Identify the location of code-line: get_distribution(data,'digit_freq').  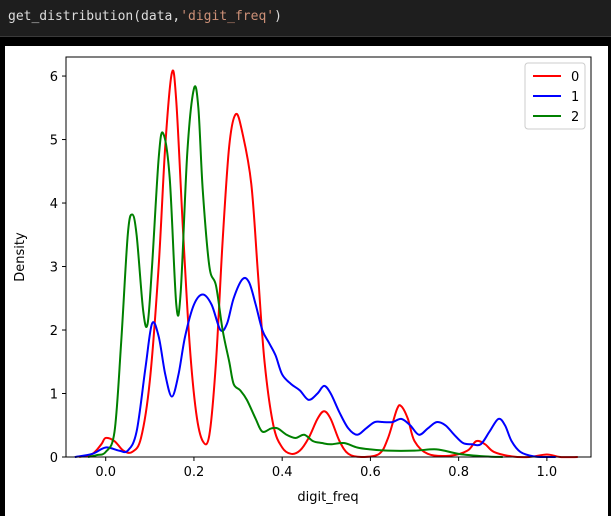
(145, 16).